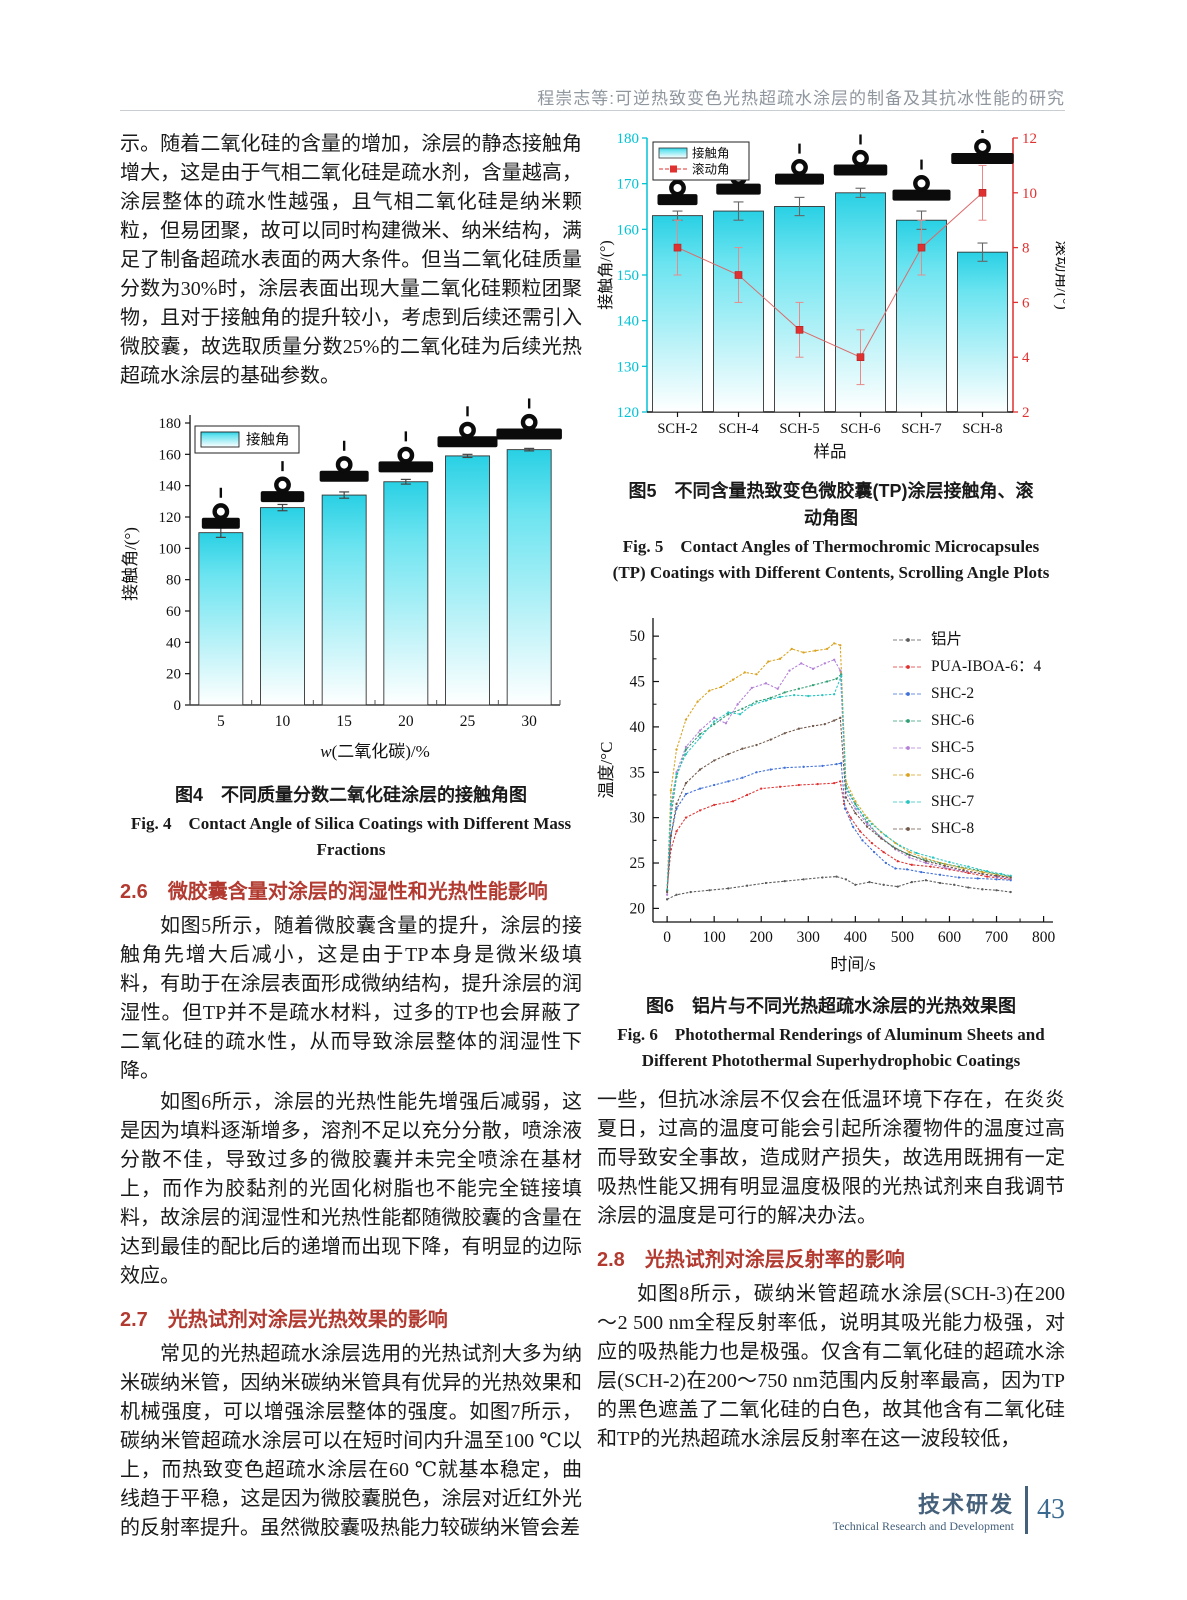  What do you see at coordinates (350, 795) in the screenshot?
I see `figure-4-caption-zh: 图4 不同质量分数二氧化硅涂层的接触角图` at bounding box center [350, 795].